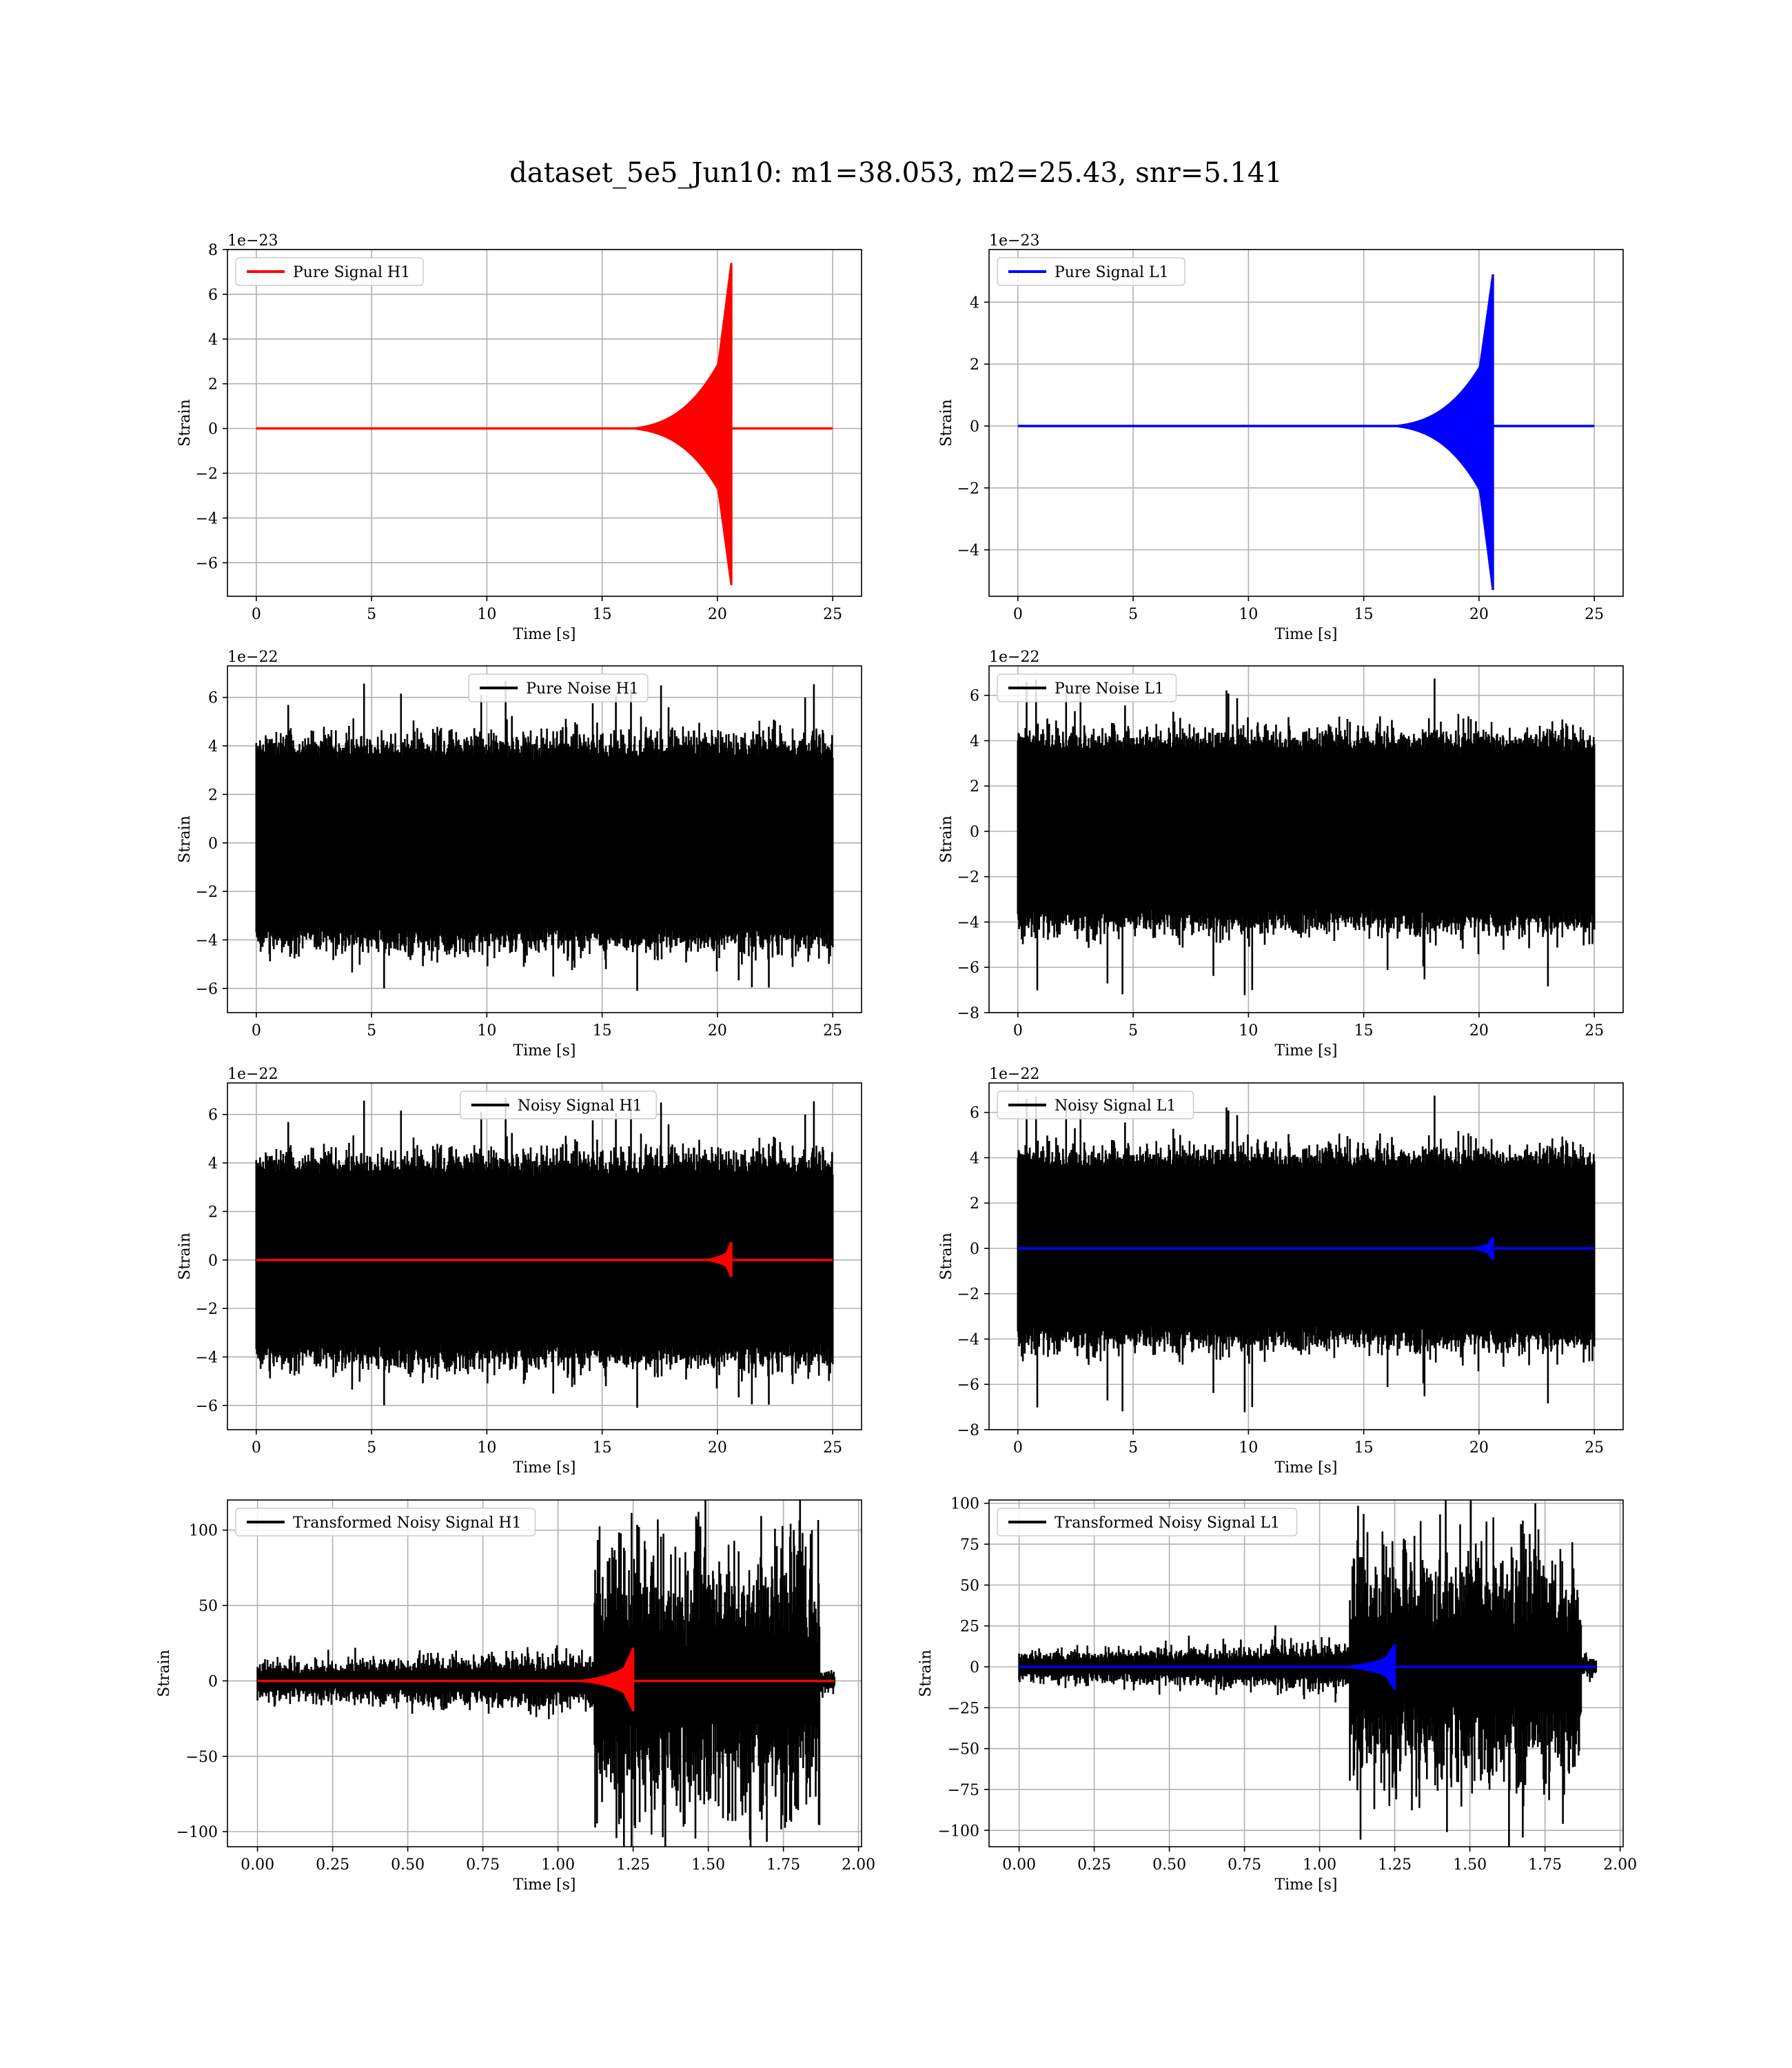  I want to click on legend: Pure Signal H1, so click(329, 271).